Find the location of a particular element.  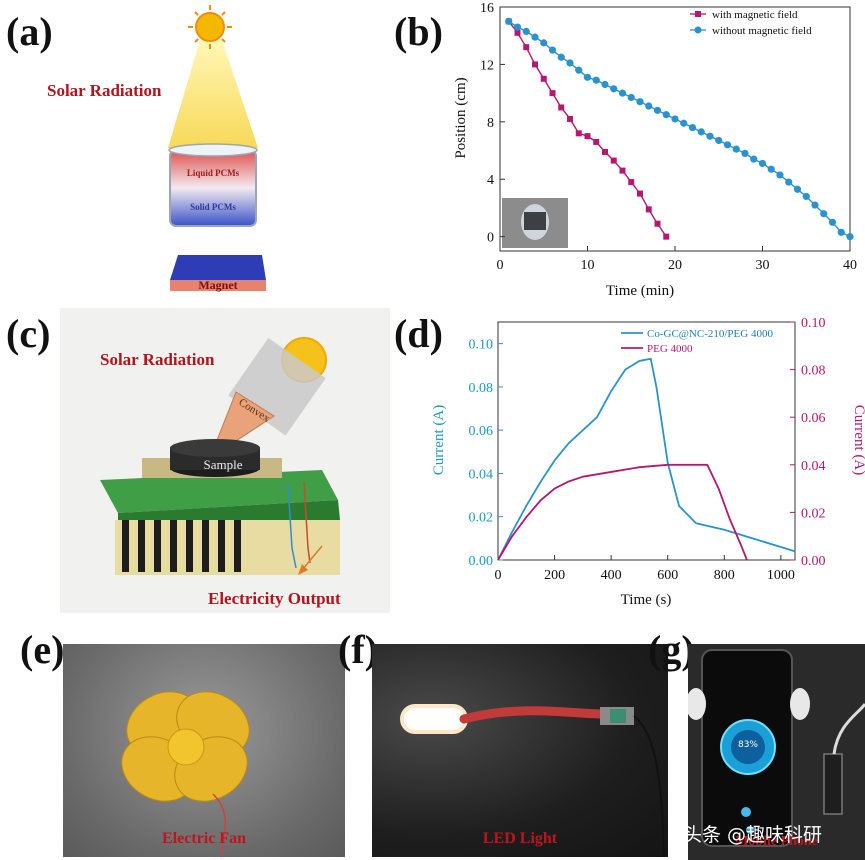

chart-d-ytick-left-label: 0.08 is located at coordinates (481, 388).